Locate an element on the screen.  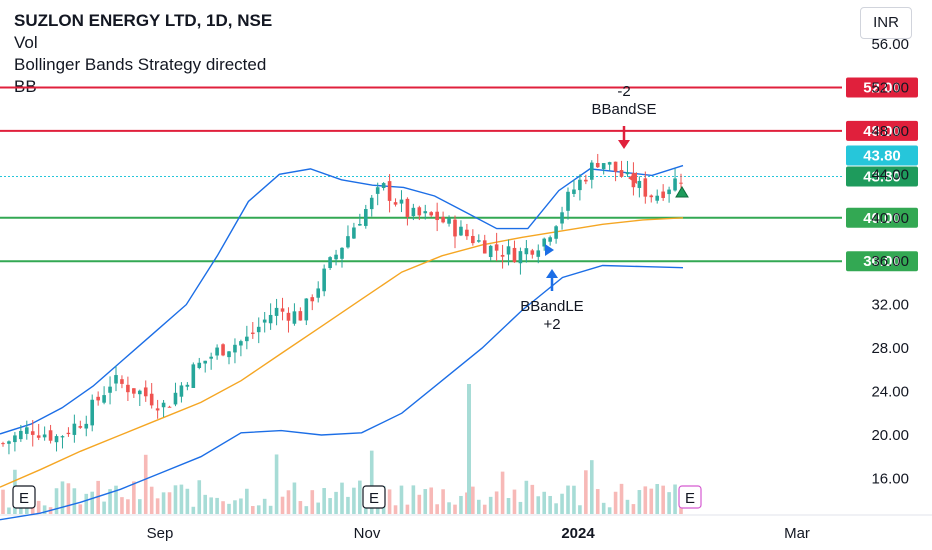
indicator-bb-strategy: Bollinger Bands Strategy directed is located at coordinates (140, 64).